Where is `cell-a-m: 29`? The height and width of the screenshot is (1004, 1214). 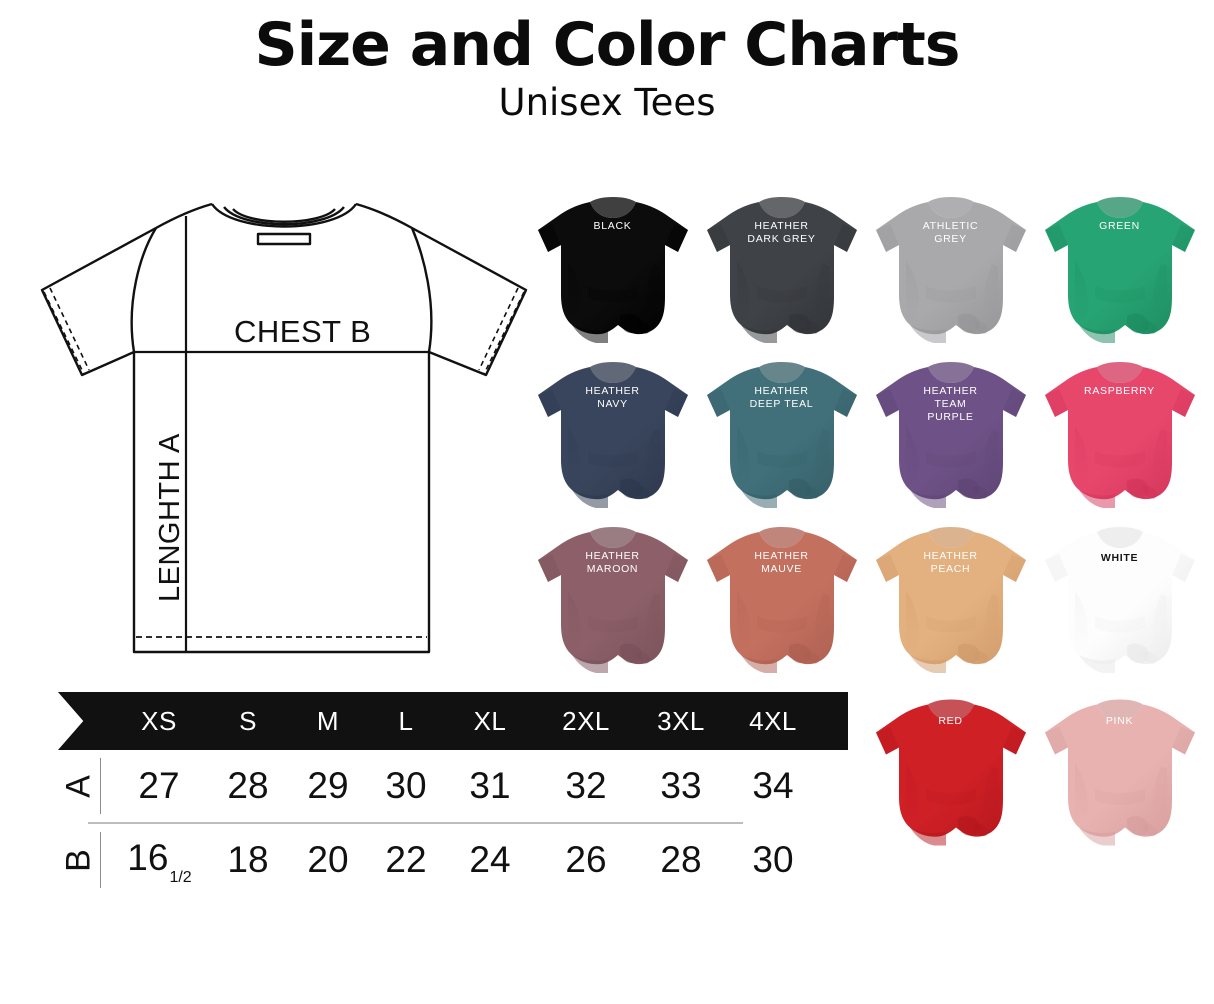 cell-a-m: 29 is located at coordinates (328, 785).